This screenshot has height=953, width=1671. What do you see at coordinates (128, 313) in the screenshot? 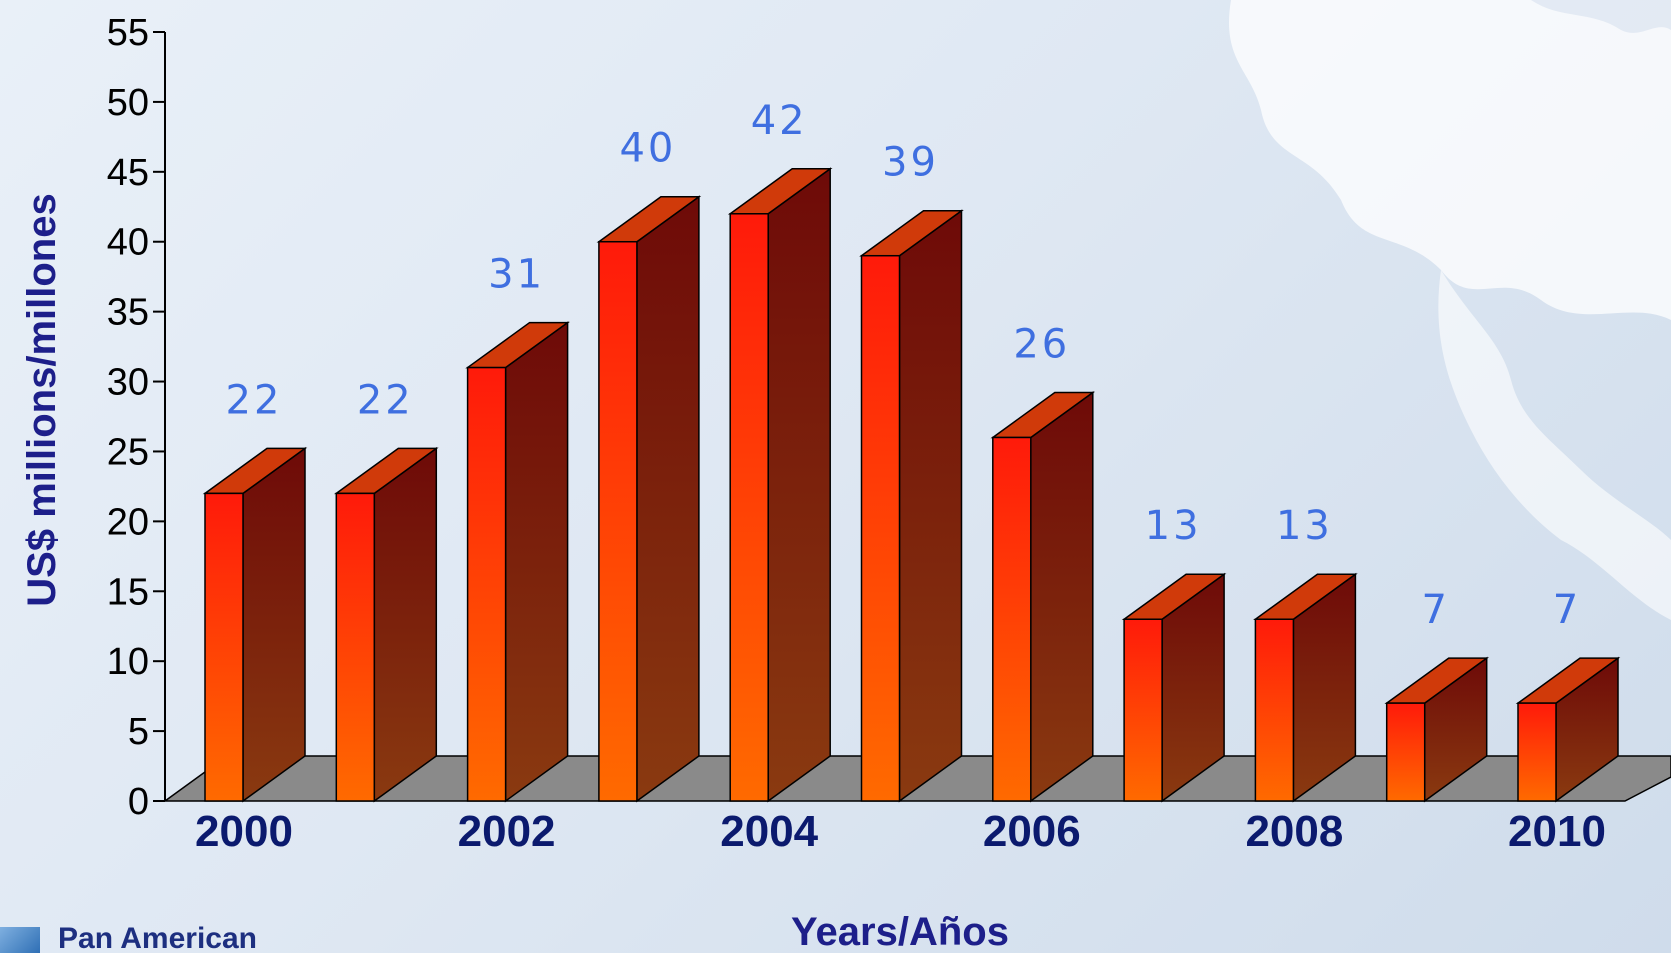
I see `y-tick-label: 35` at bounding box center [128, 313].